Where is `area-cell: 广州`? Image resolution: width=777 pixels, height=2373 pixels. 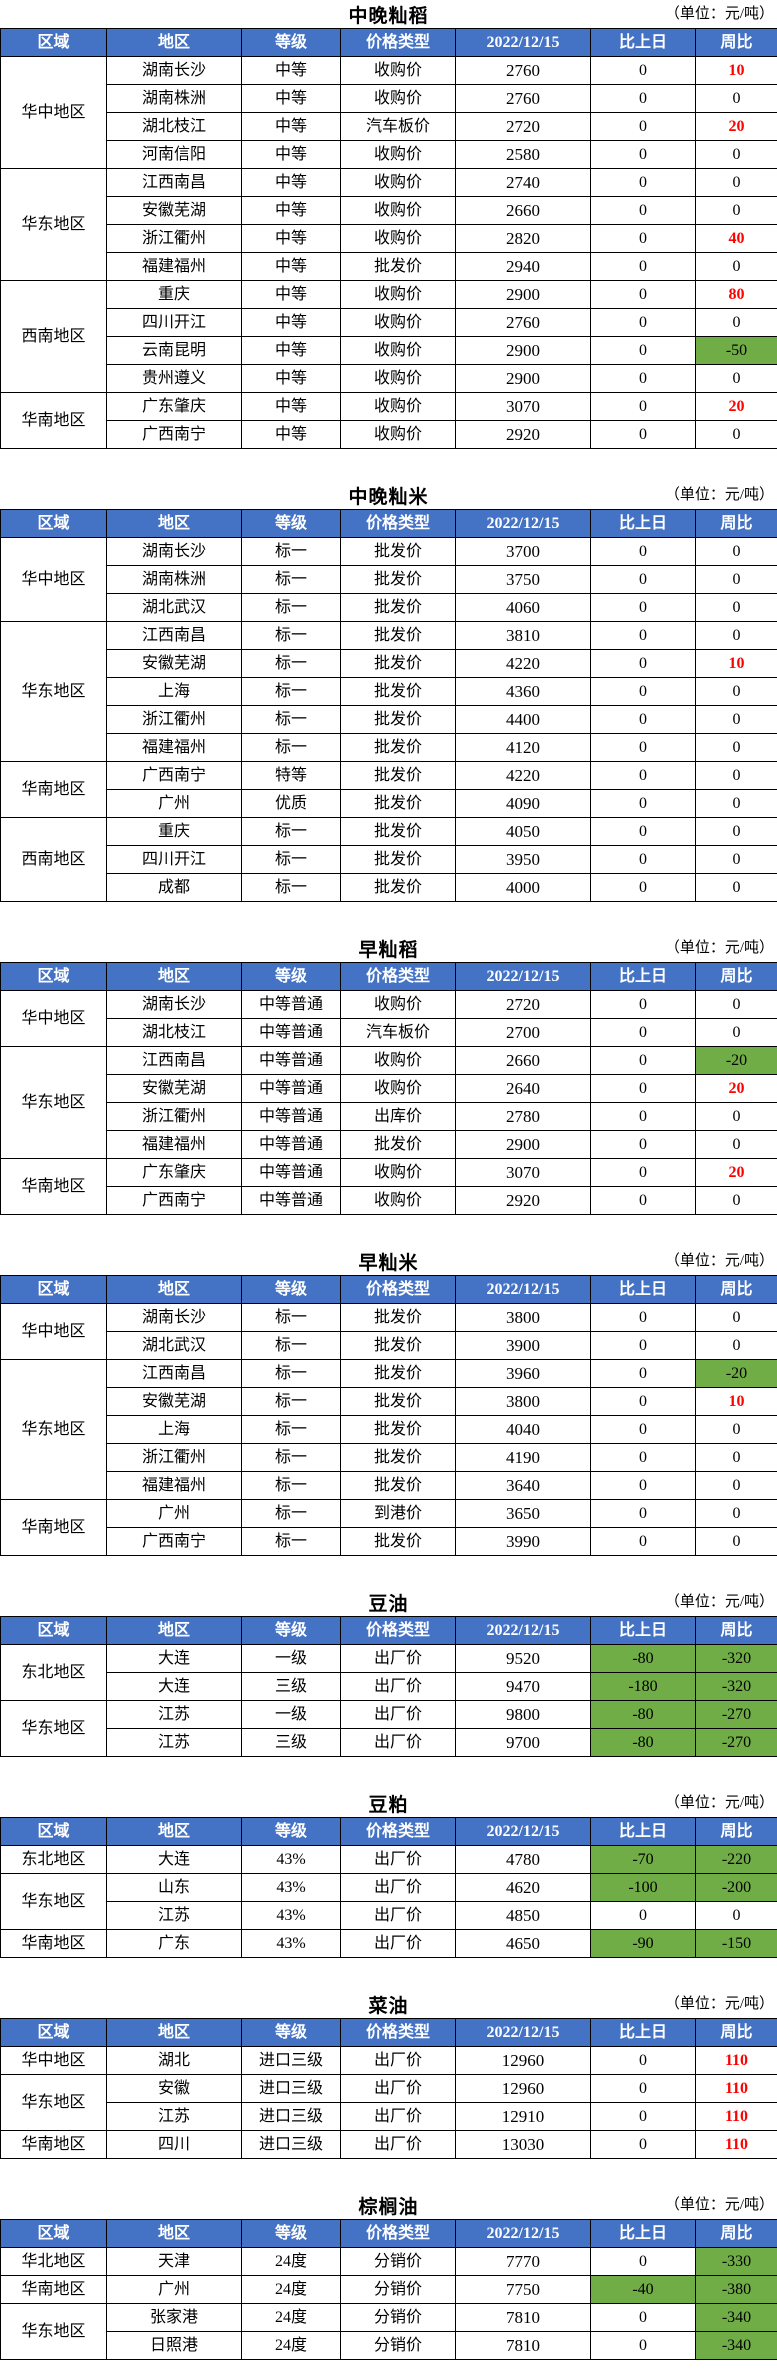 area-cell: 广州 is located at coordinates (174, 803).